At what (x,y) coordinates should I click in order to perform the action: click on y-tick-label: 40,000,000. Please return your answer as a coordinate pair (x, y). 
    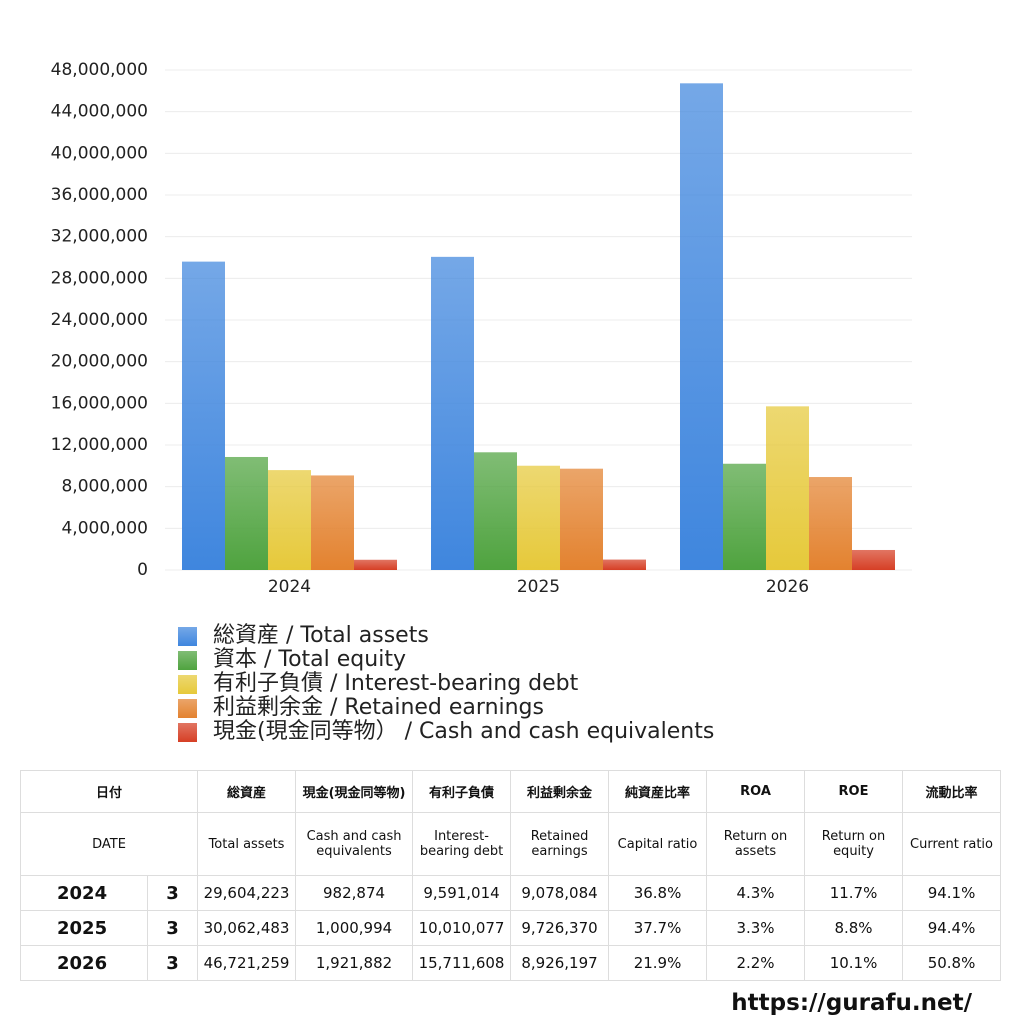
    Looking at the image, I should click on (99, 153).